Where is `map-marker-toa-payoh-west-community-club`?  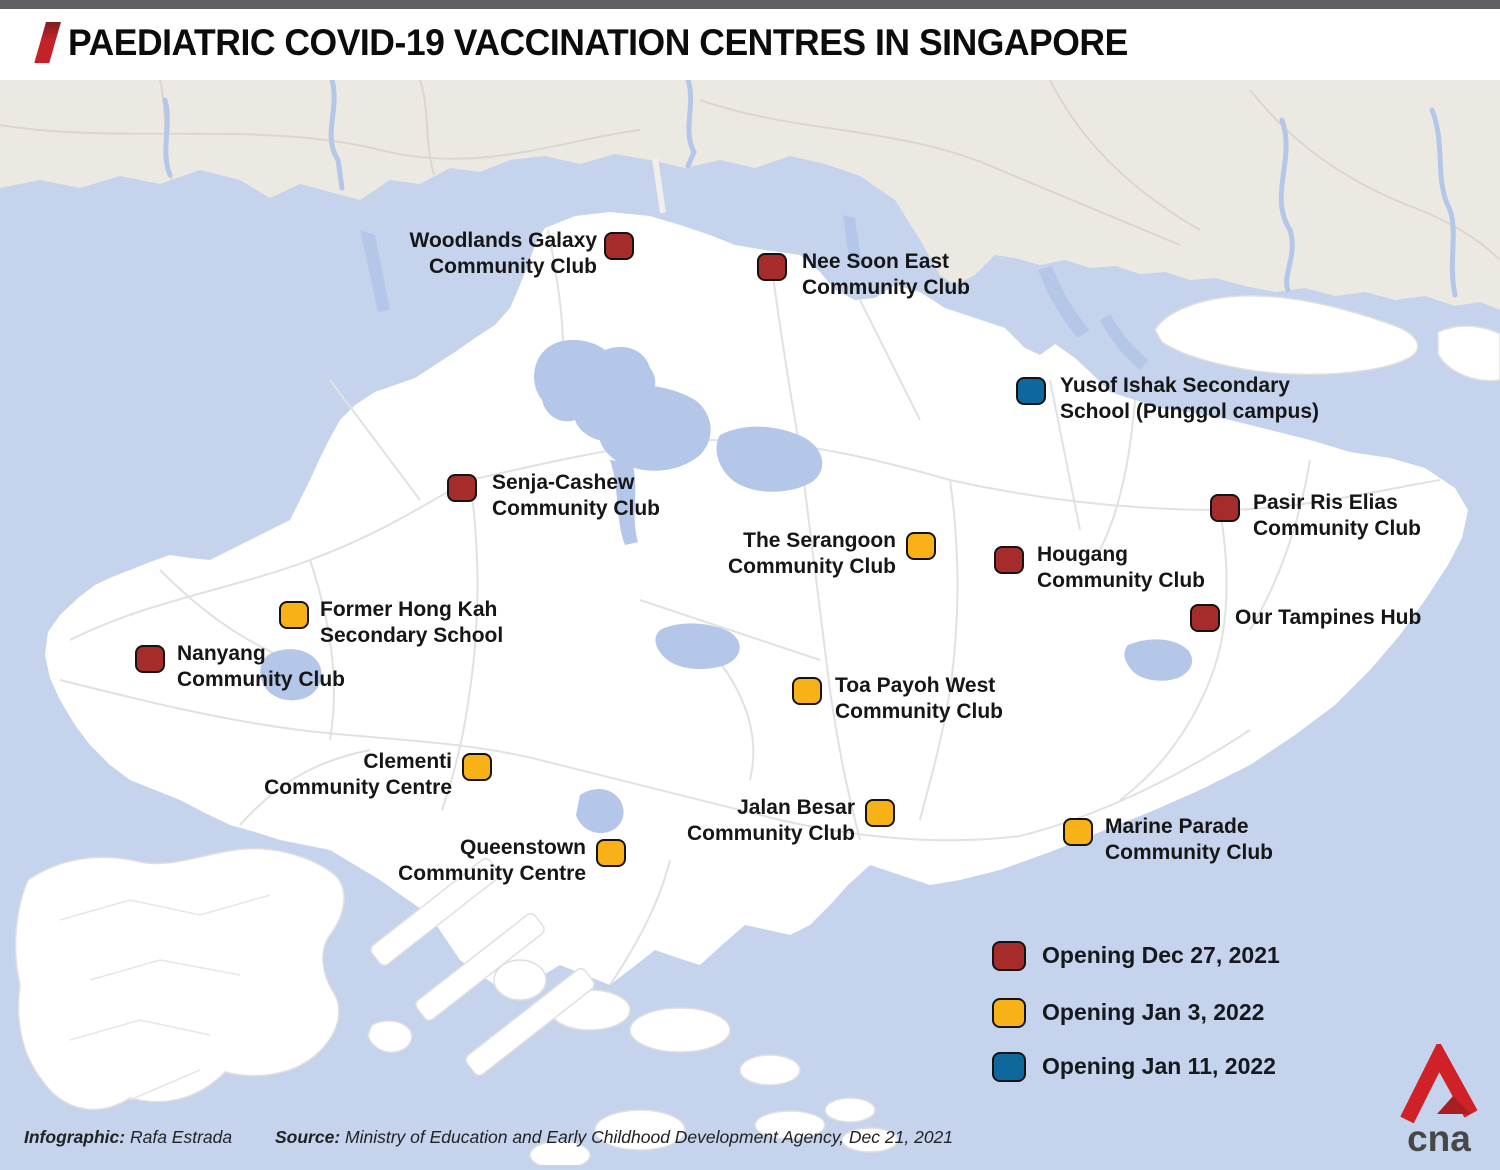
map-marker-toa-payoh-west-community-club is located at coordinates (807, 691).